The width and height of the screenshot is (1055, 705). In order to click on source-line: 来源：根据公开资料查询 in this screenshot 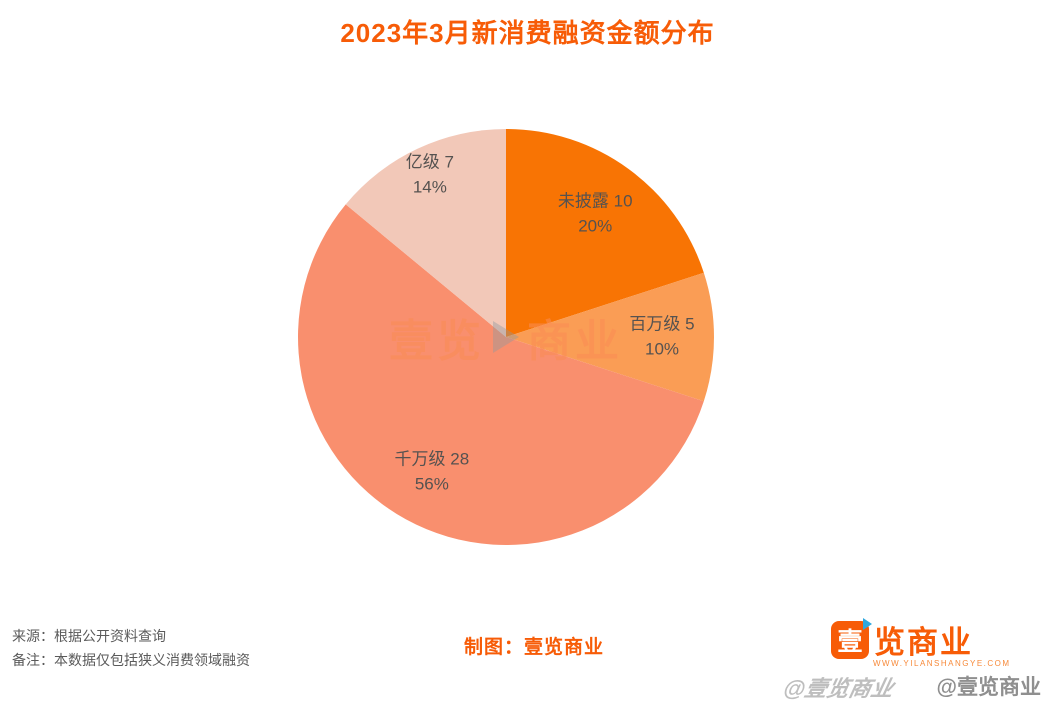, I will do `click(89, 636)`.